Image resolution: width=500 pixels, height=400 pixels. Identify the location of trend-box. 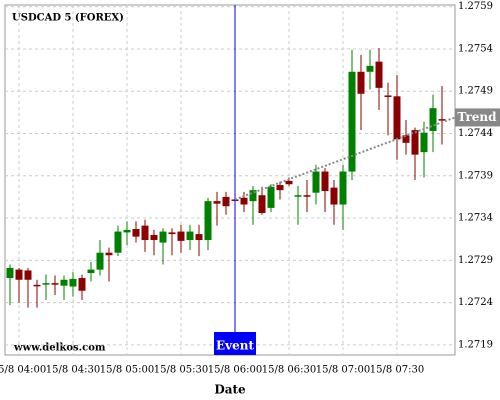
(477, 117).